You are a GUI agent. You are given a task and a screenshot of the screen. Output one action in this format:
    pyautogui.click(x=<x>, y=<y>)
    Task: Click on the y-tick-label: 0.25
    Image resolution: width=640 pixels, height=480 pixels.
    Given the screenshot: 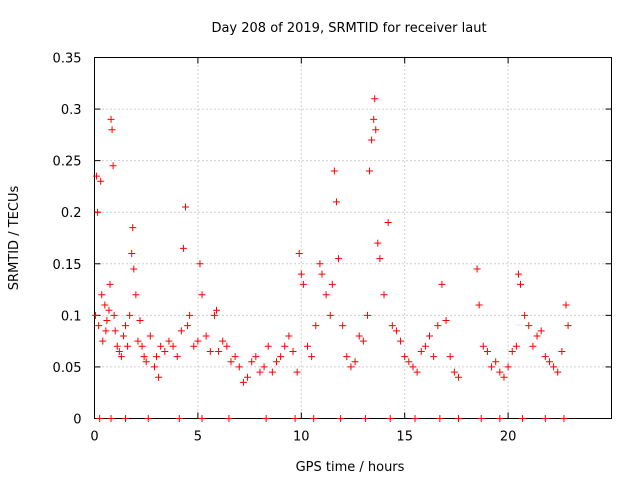 What is the action you would take?
    pyautogui.click(x=67, y=162)
    